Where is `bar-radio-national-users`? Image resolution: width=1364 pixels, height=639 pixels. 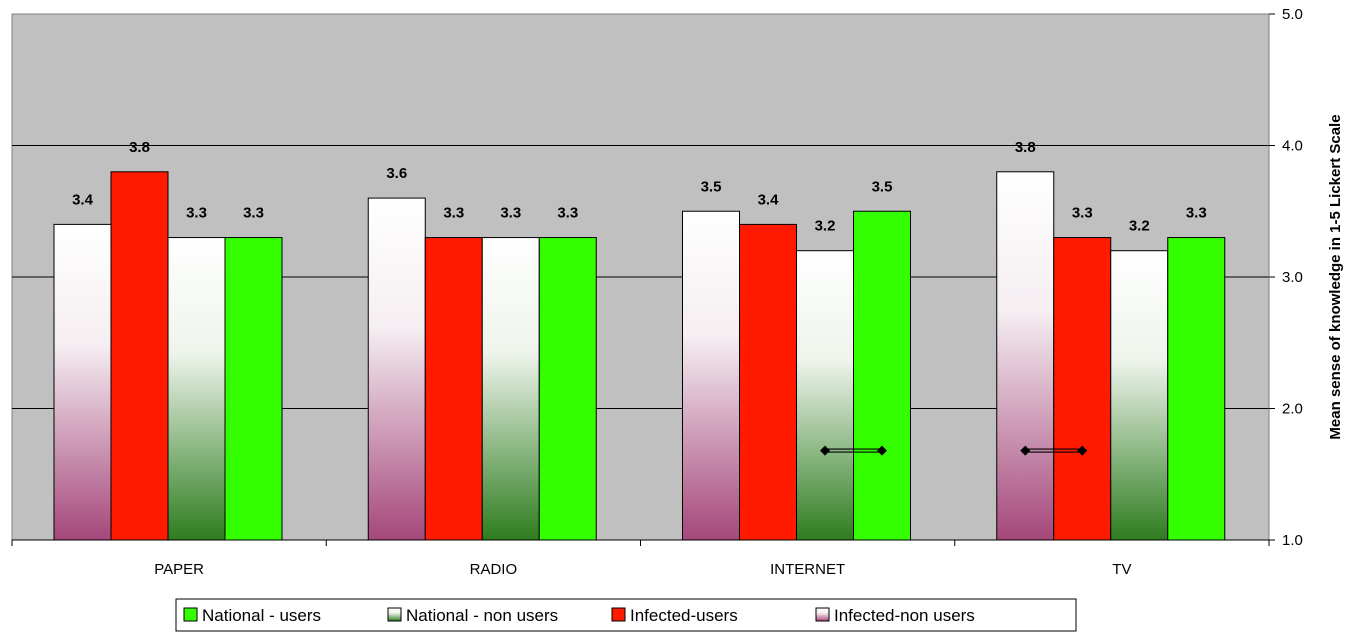
bar-radio-national-users is located at coordinates (567, 389).